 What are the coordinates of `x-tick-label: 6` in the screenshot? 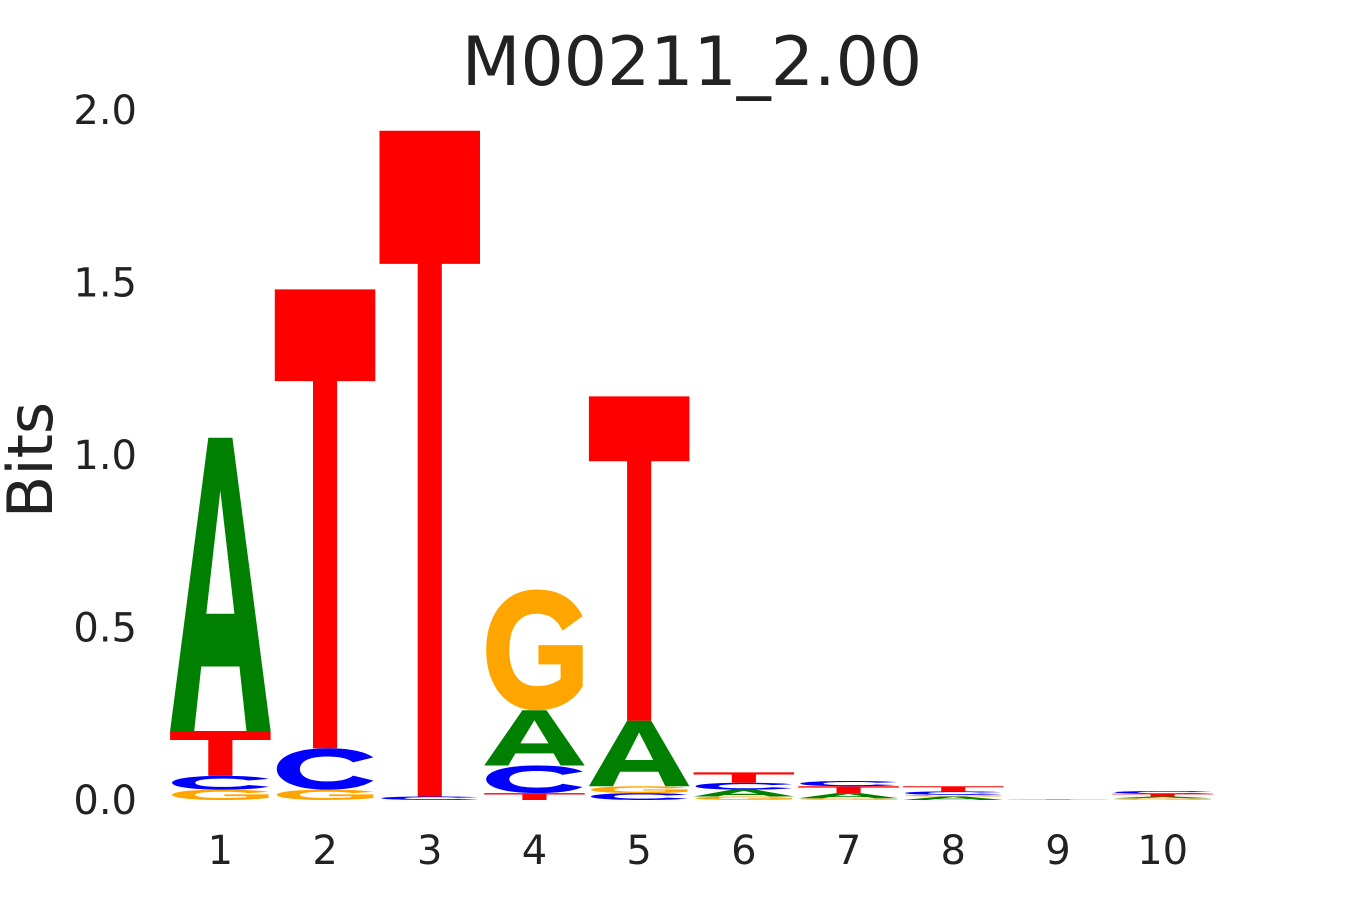 It's located at (743, 851).